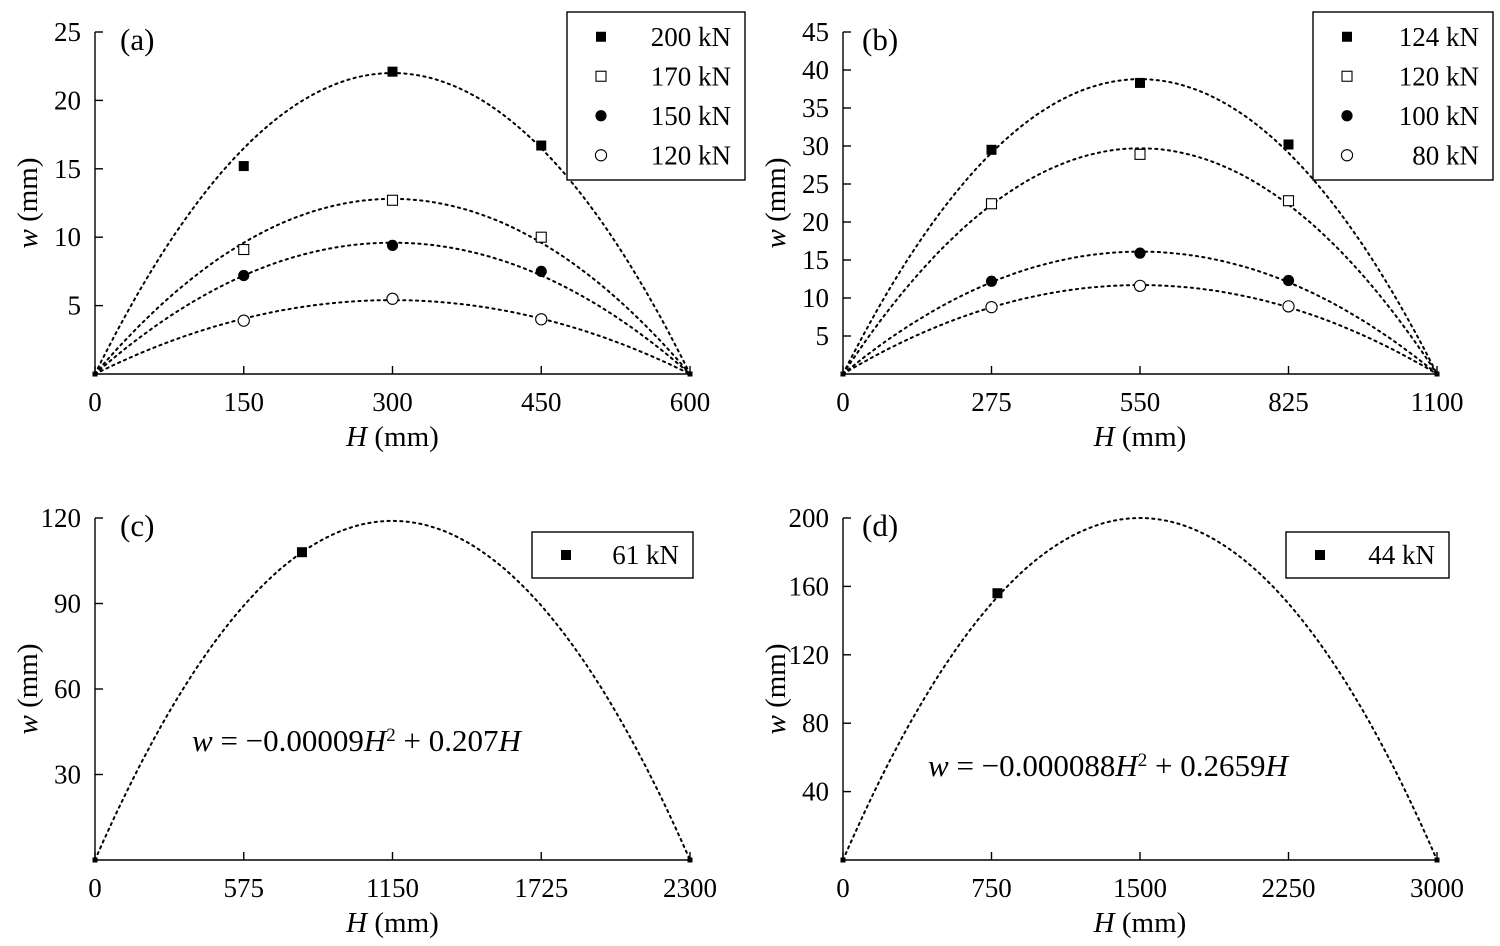 This screenshot has width=1500, height=946. Describe the element at coordinates (75, 306) in the screenshot. I see `chart-a-y-tick-label: 5` at that location.